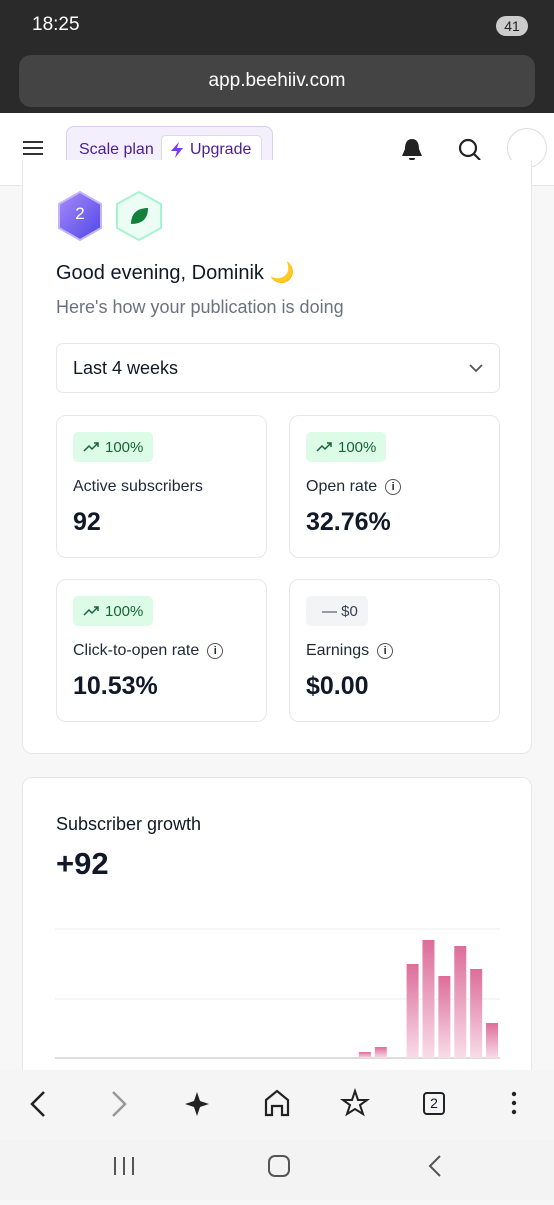  I want to click on stat-value: 92, so click(87, 522).